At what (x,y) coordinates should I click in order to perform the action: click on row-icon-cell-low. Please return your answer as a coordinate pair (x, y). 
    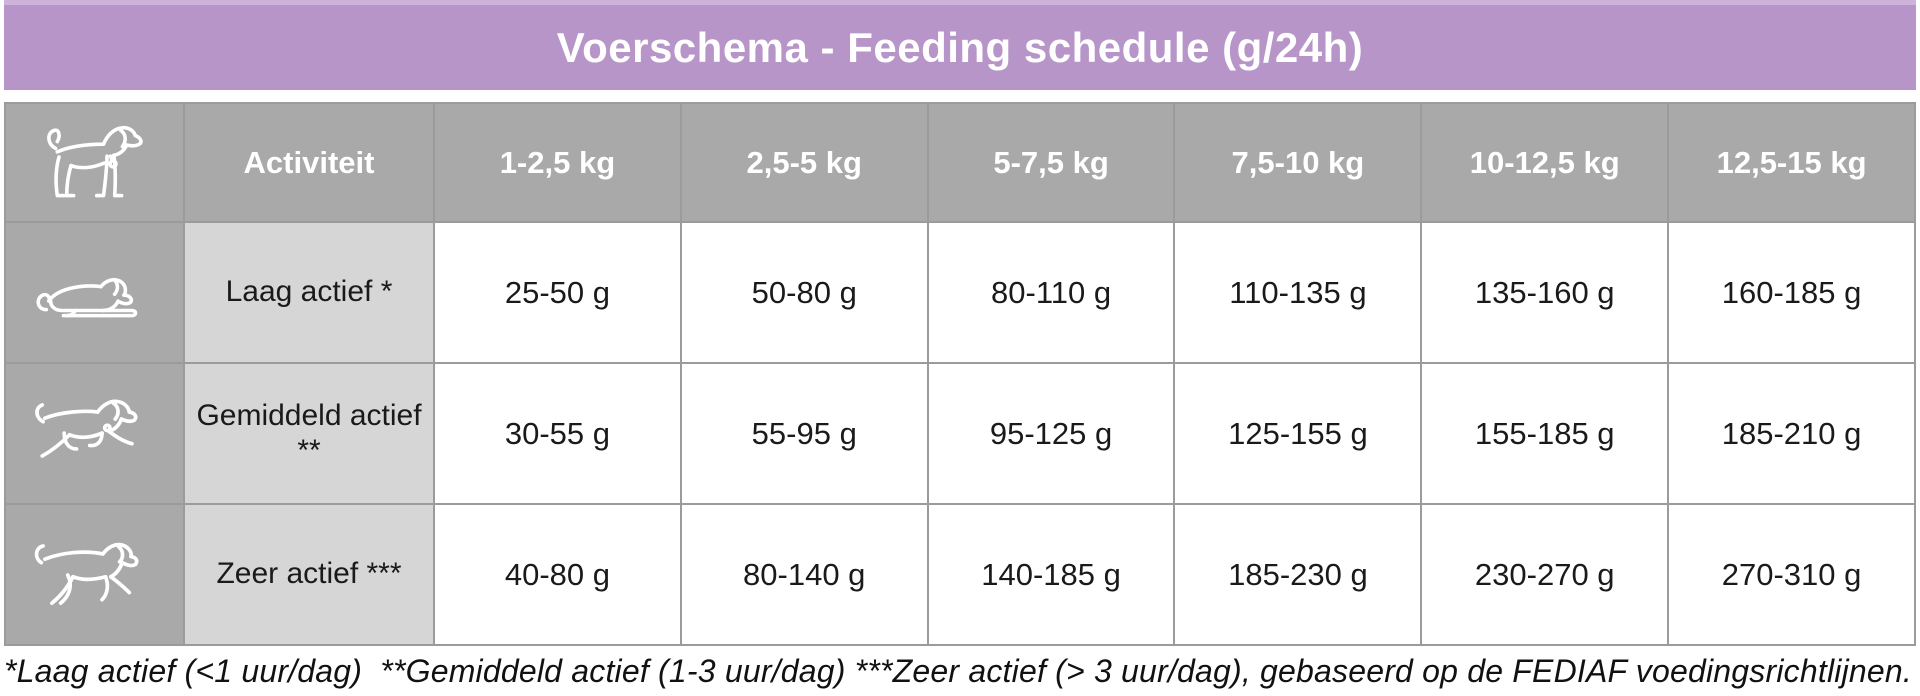
    Looking at the image, I should click on (94, 292).